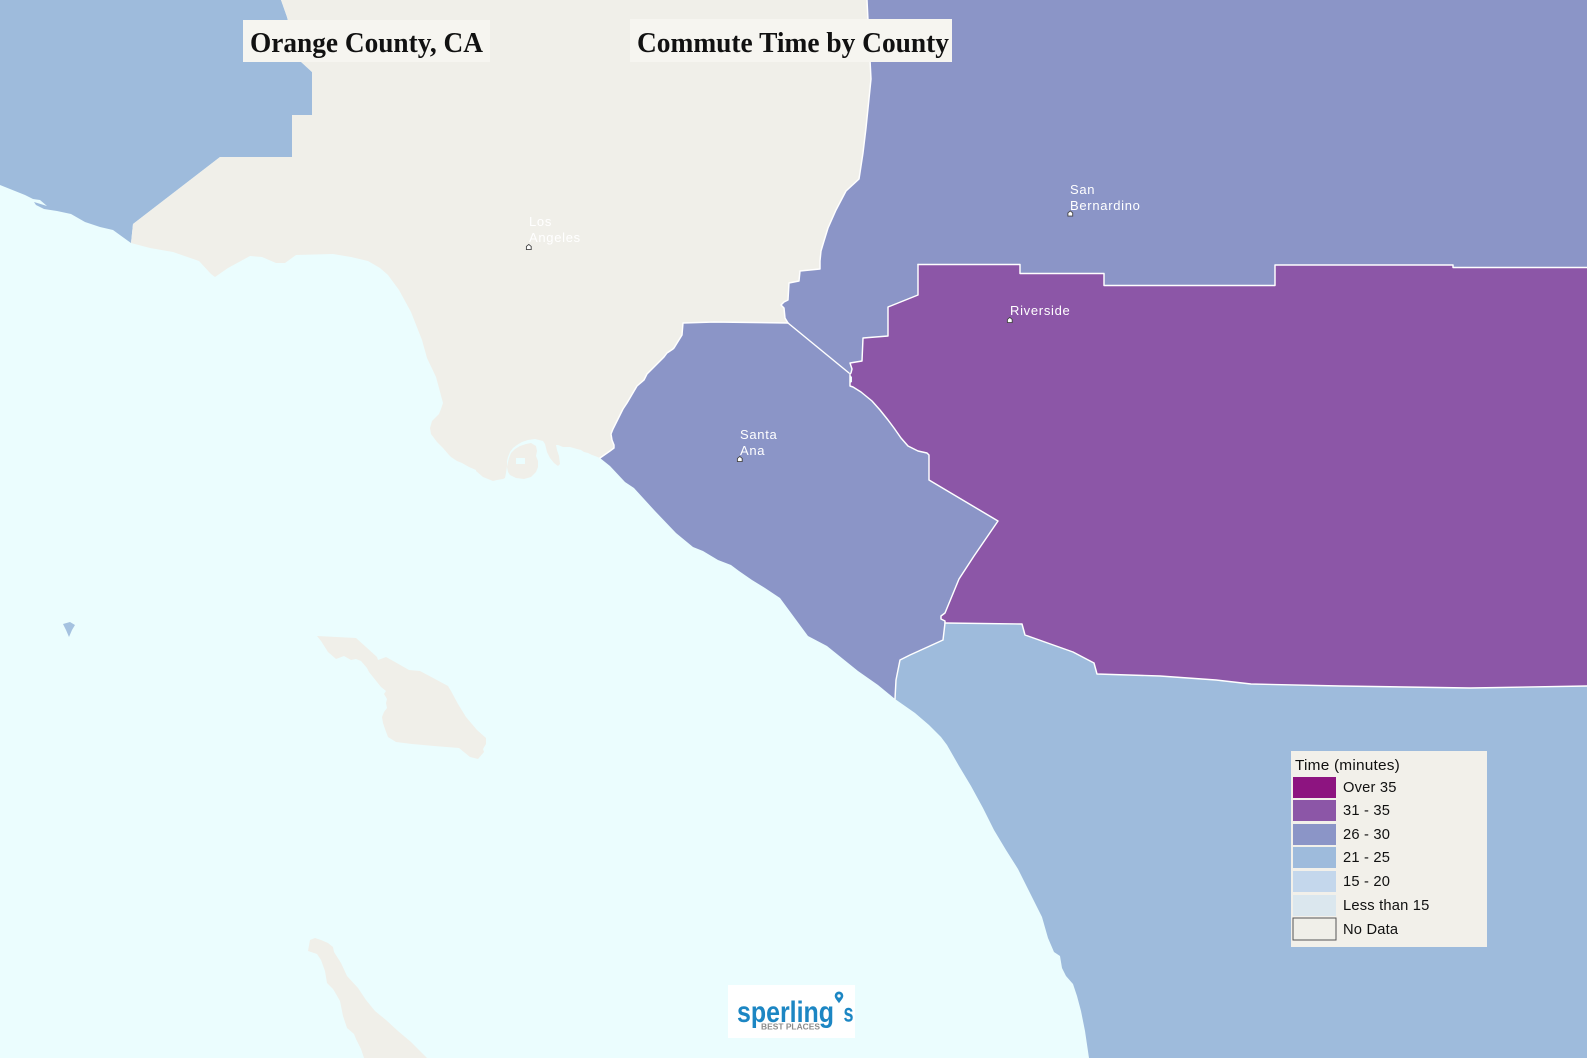 The width and height of the screenshot is (1587, 1058). Describe the element at coordinates (1366, 882) in the screenshot. I see `svg-text: 15 - 20` at that location.